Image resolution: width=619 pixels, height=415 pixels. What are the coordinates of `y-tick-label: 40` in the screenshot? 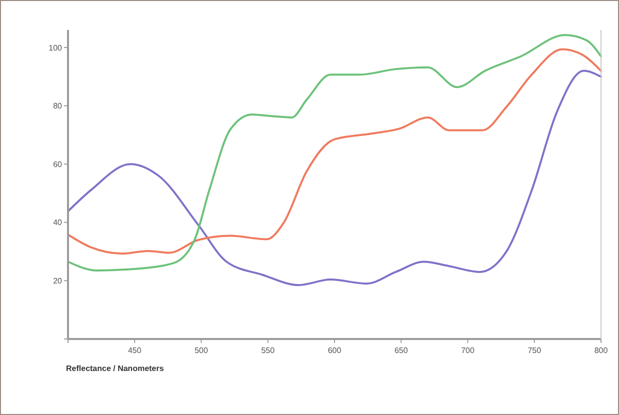 It's located at (58, 223).